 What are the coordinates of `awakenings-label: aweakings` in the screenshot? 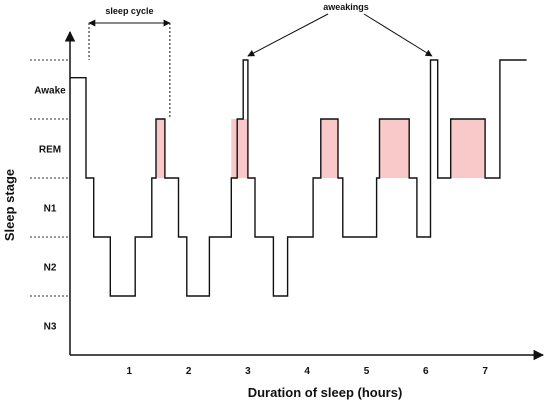 It's located at (346, 7).